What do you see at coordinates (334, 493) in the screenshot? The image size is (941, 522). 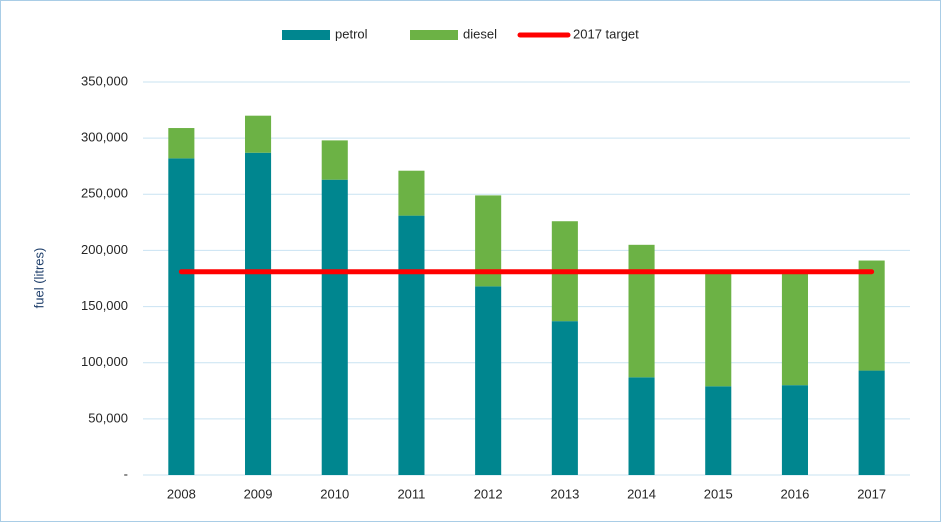 I see `x-tick-label: 2010` at bounding box center [334, 493].